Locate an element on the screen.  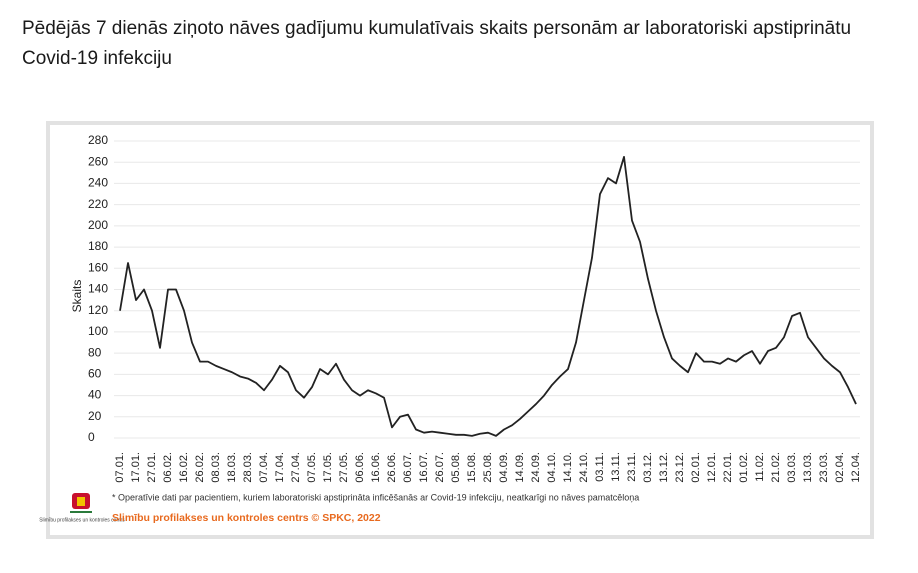
y-tick-label: 180 is located at coordinates (98, 246).